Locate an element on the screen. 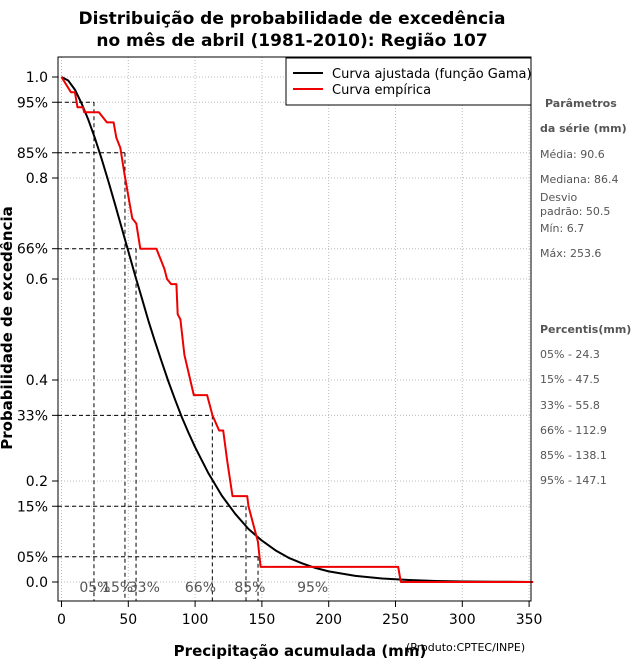 This screenshot has height=660, width=640. x-axis: 0 50 100 150 200 250 300 350 is located at coordinates (299, 614).